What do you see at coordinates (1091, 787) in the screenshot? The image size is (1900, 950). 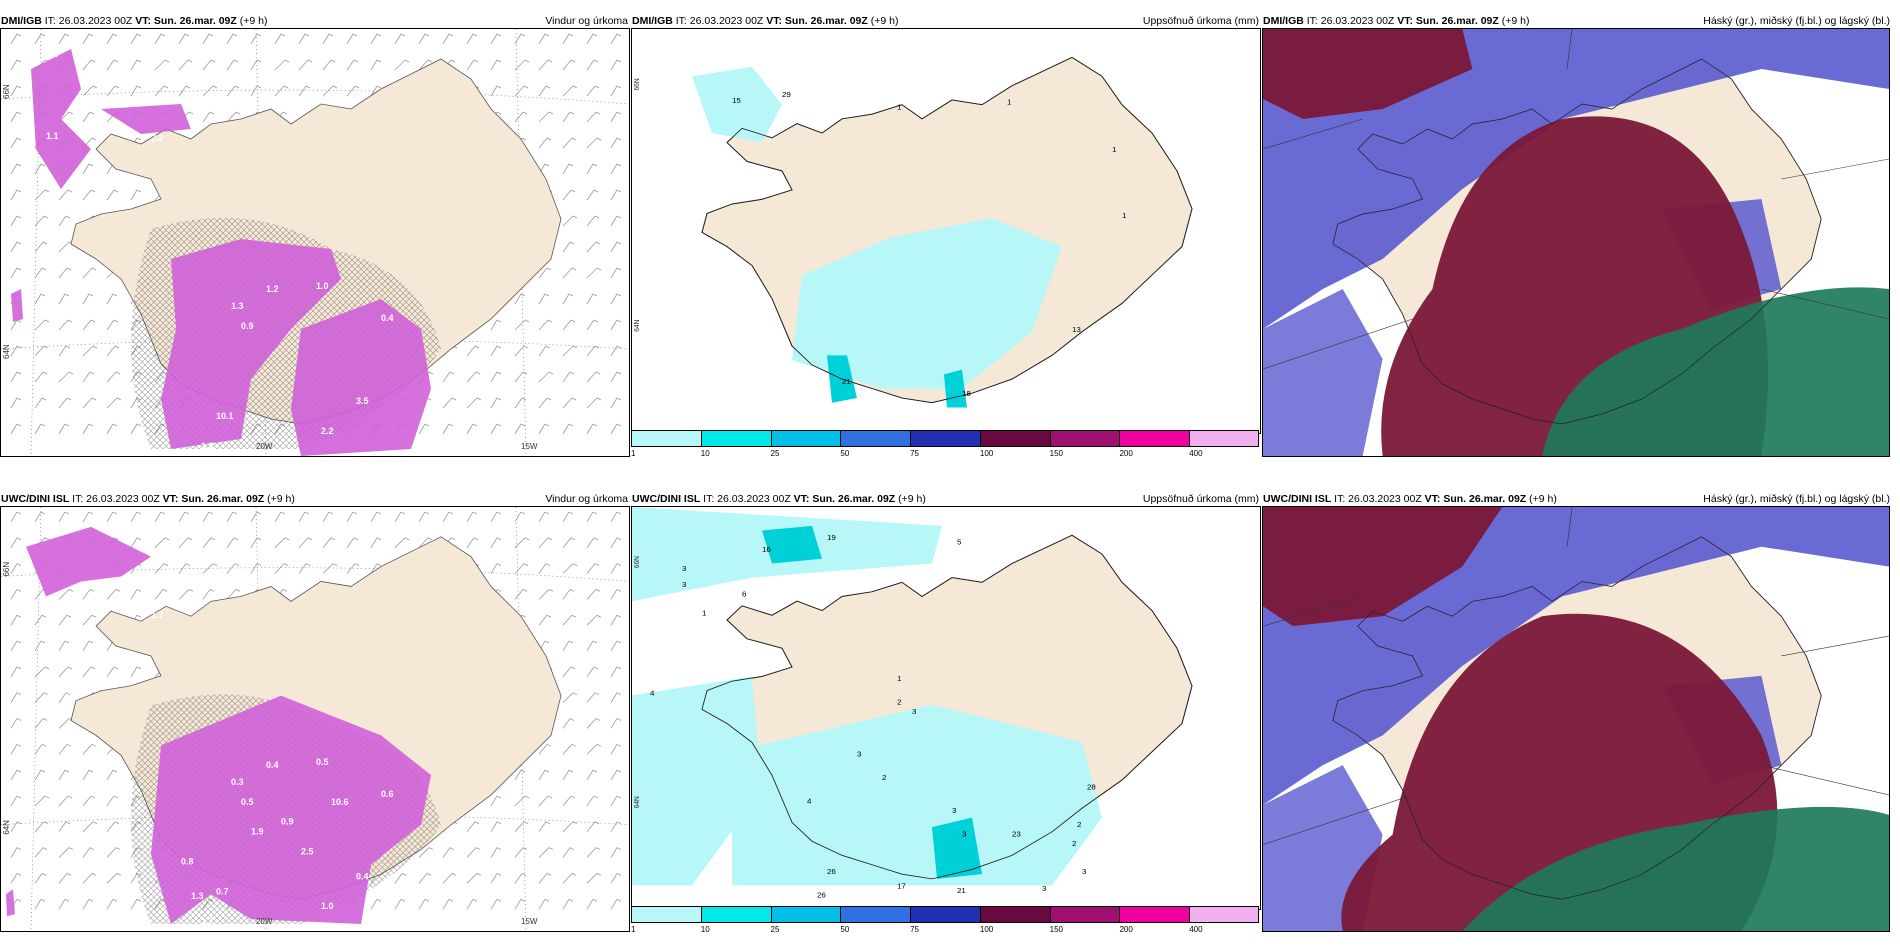 I see `precip-value: 28` at bounding box center [1091, 787].